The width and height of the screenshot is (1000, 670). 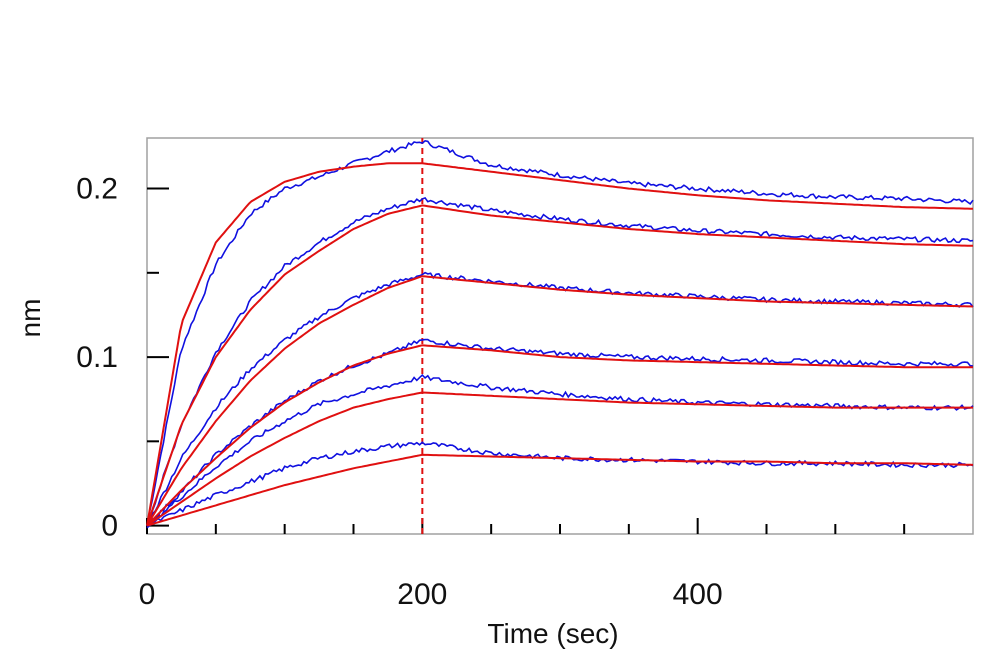 What do you see at coordinates (422, 594) in the screenshot?
I see `x-tick-label: 200` at bounding box center [422, 594].